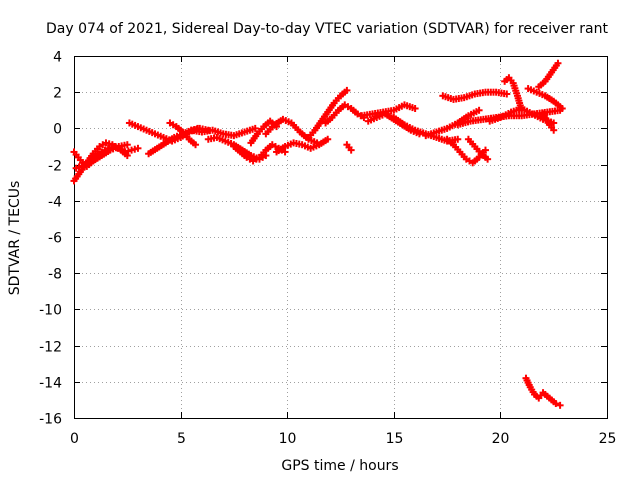 The height and width of the screenshot is (480, 640). What do you see at coordinates (55, 239) in the screenshot?
I see `y-tick-label: -6` at bounding box center [55, 239].